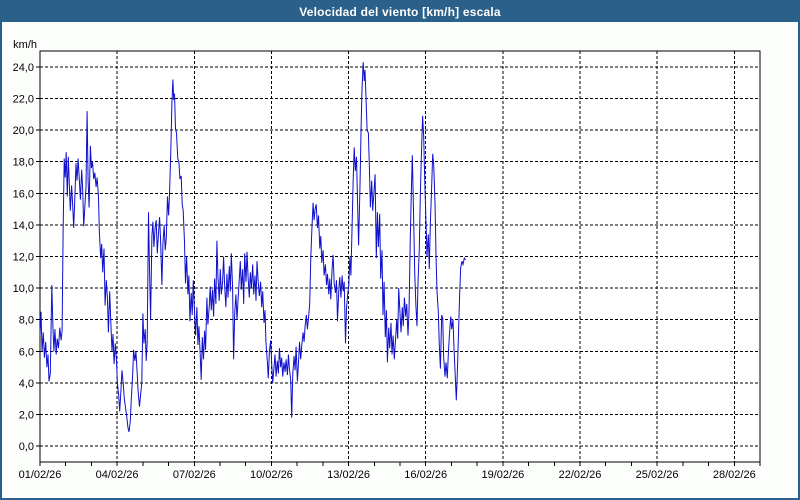 The image size is (800, 500). What do you see at coordinates (26, 321) in the screenshot?
I see `y-tick-label: 8,0` at bounding box center [26, 321].